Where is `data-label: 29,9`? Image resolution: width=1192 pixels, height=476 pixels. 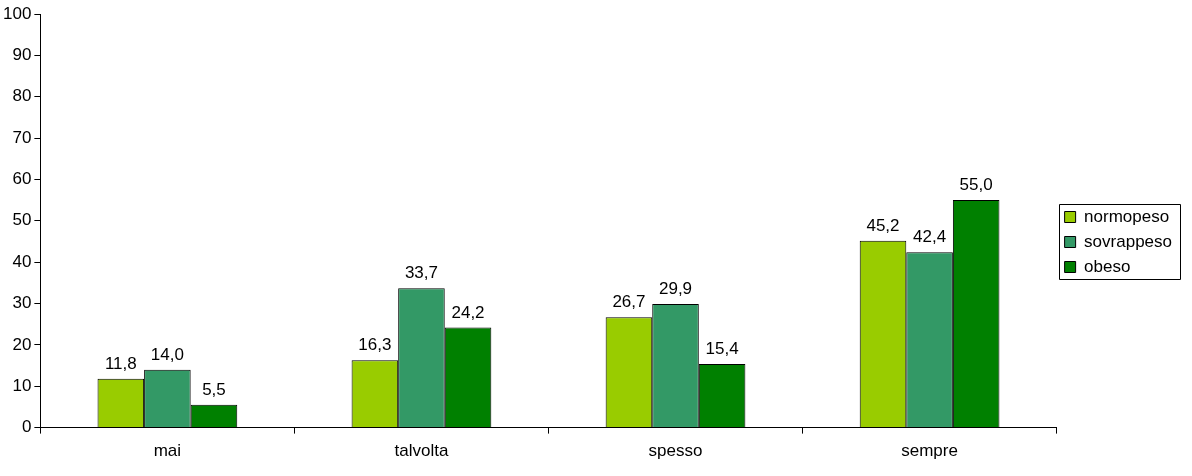 data-label: 29,9 is located at coordinates (675, 289).